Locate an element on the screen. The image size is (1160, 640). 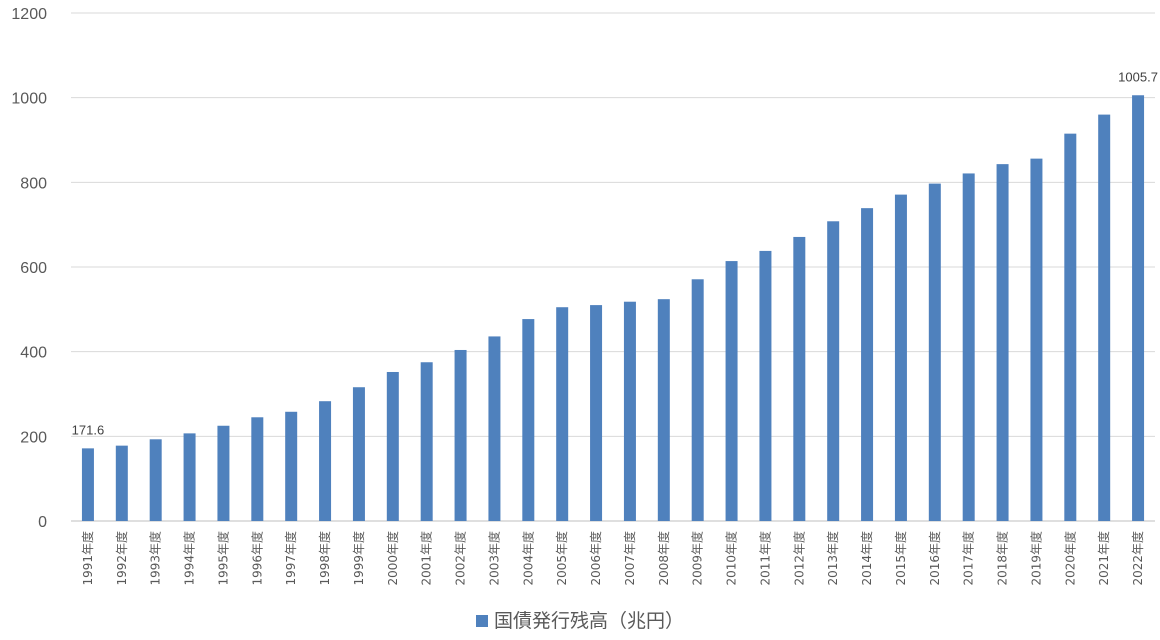
x-category-label: 2009年度 is located at coordinates (697, 558).